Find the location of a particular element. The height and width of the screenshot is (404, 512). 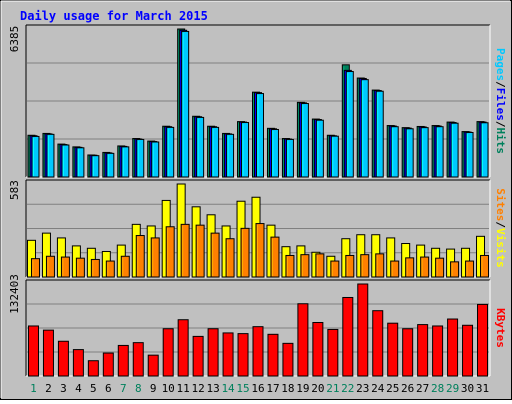

x-tick-label-day-5: 5 is located at coordinates (93, 388).